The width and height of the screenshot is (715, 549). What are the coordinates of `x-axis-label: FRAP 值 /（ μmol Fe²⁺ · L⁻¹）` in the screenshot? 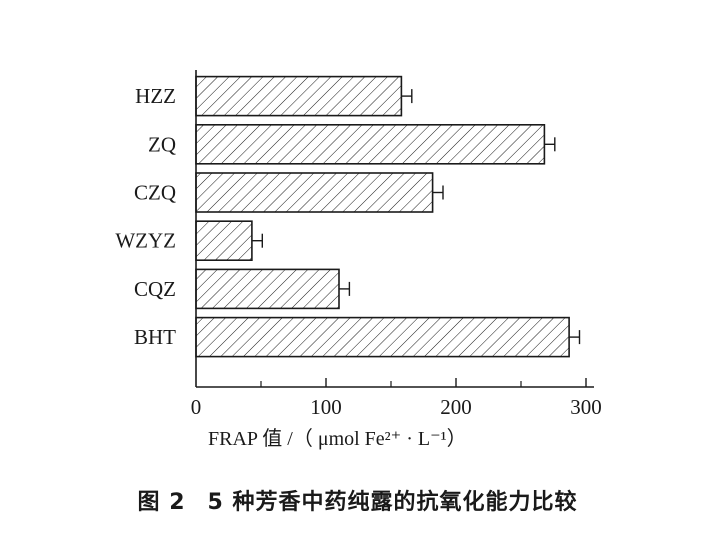 It's located at (337, 438).